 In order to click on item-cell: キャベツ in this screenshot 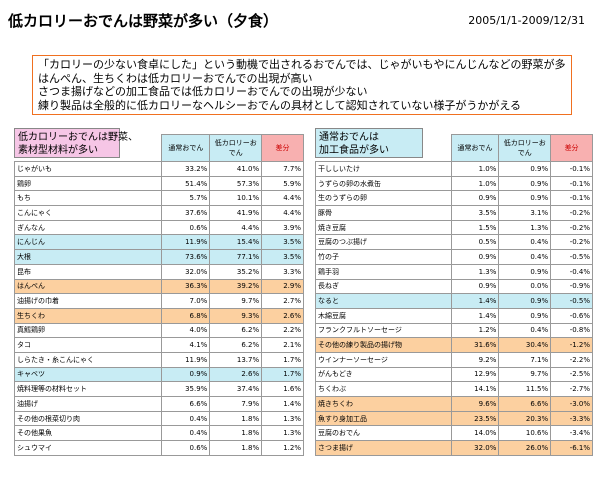, I will do `click(88, 374)`.